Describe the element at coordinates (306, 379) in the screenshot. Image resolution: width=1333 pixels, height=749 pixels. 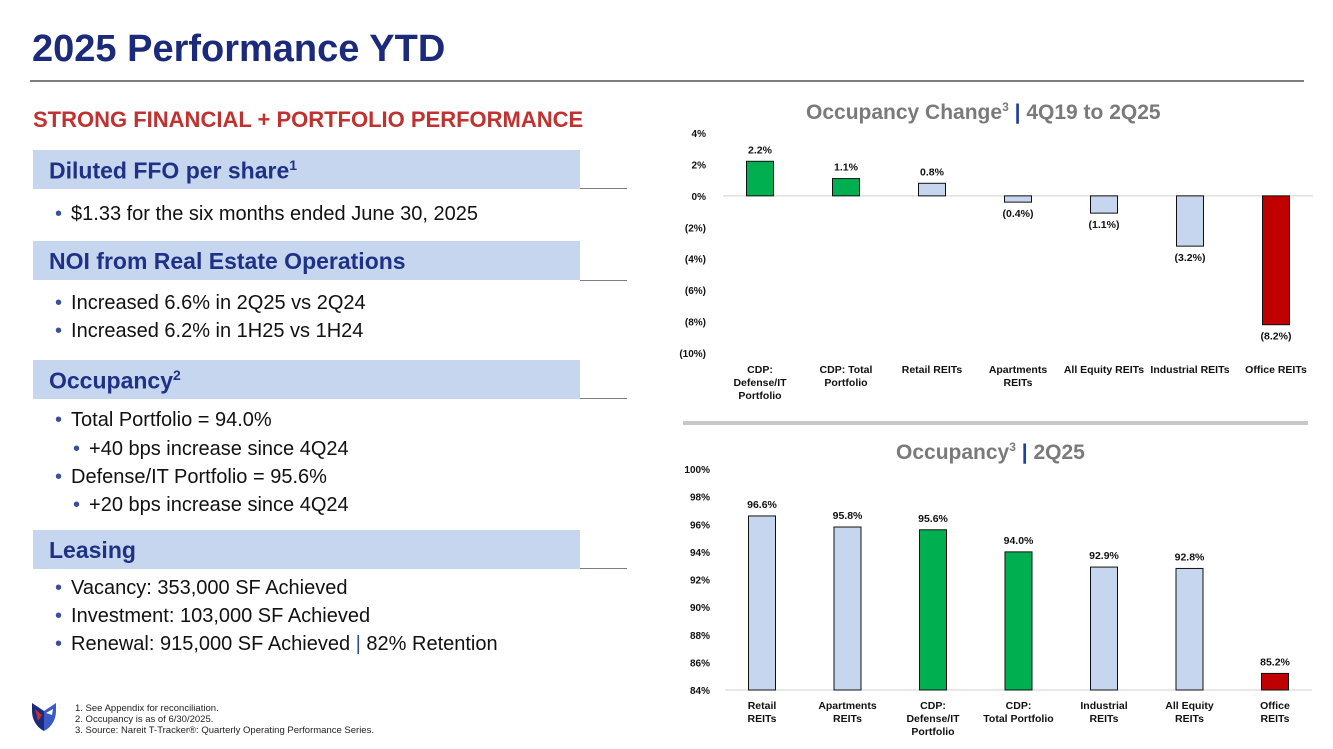
I see `section-header-occupancy: Occupancy2` at that location.